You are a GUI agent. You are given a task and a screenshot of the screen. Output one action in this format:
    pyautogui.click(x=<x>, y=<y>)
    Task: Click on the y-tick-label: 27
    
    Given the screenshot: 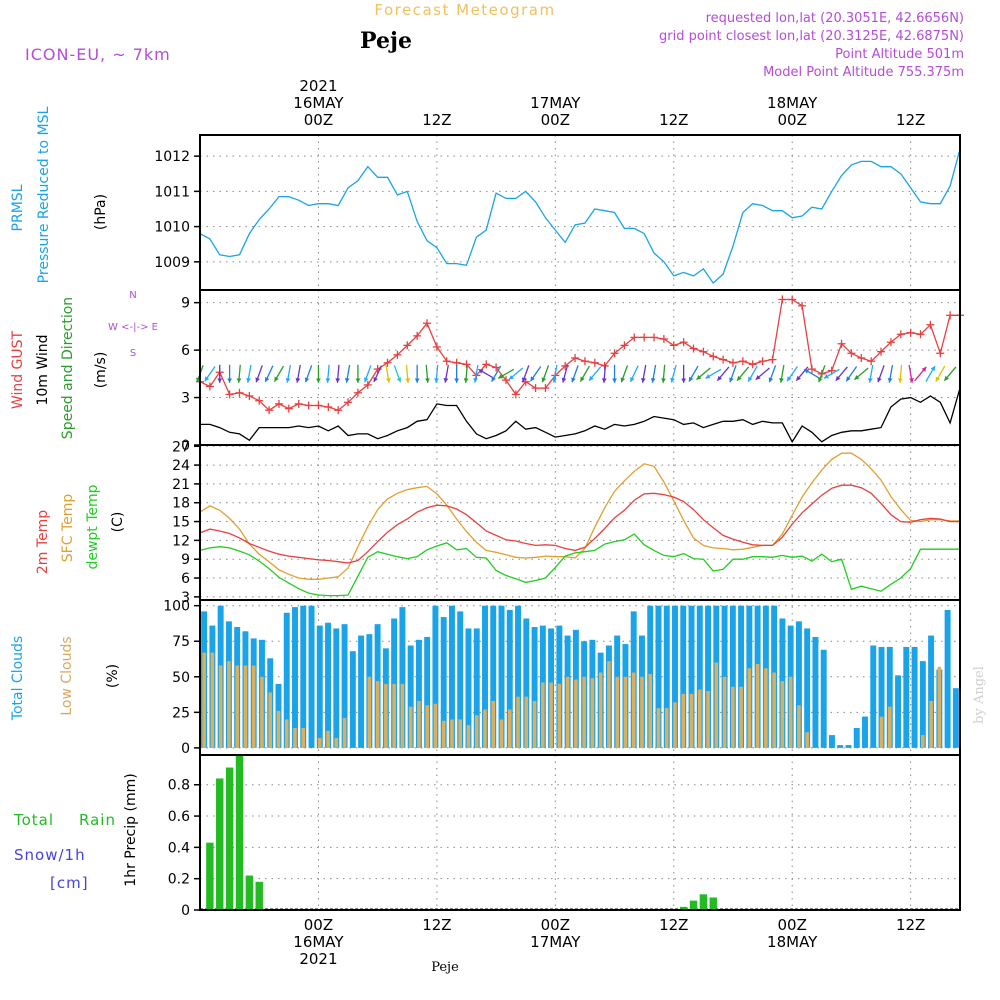 What is the action you would take?
    pyautogui.click(x=181, y=447)
    